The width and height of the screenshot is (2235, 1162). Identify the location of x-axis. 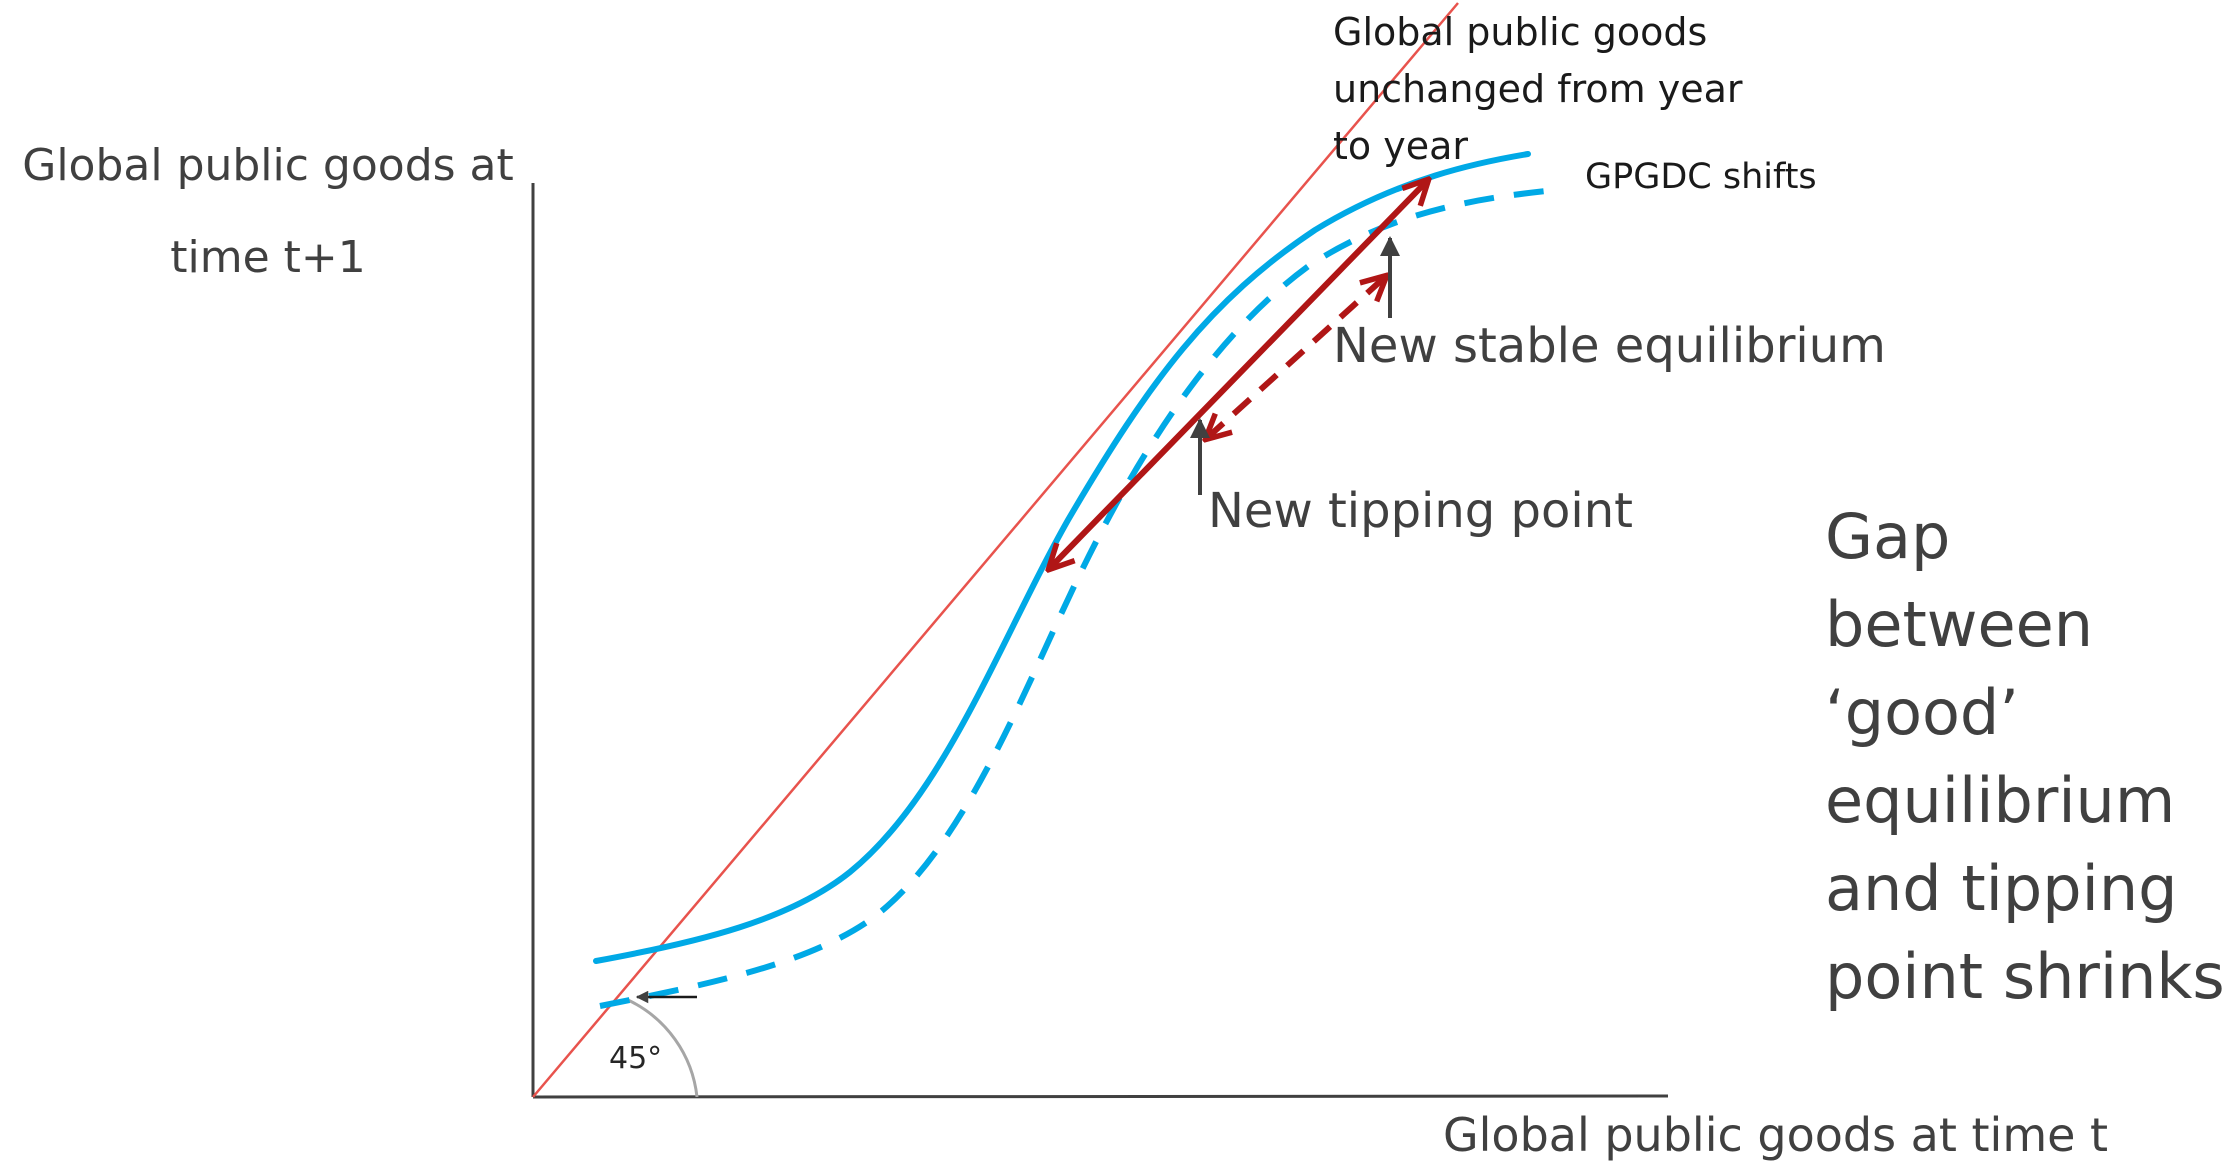
(1100, 1096).